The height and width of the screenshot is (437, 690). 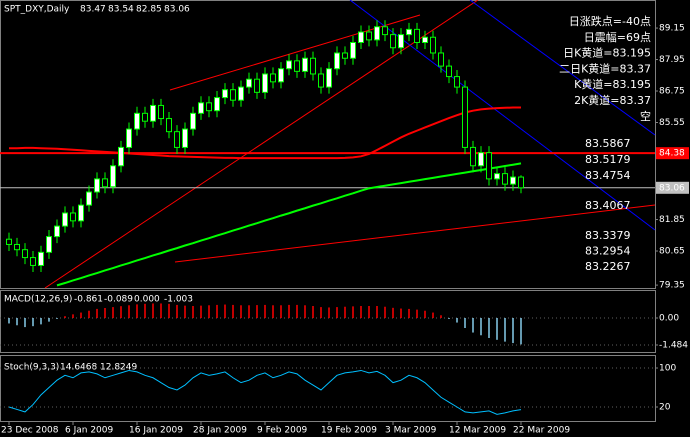 What do you see at coordinates (673, 345) in the screenshot?
I see `y-tick-label: -1.484` at bounding box center [673, 345].